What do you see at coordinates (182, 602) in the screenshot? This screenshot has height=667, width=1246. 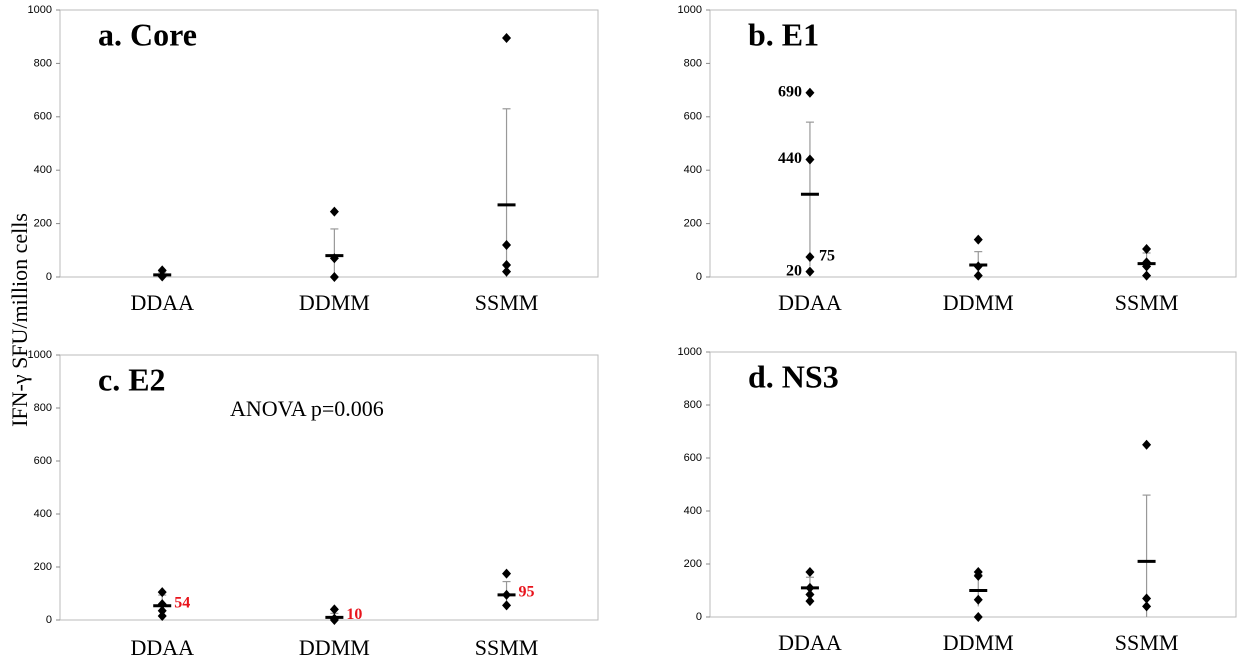 I see `mean-label: 54` at bounding box center [182, 602].